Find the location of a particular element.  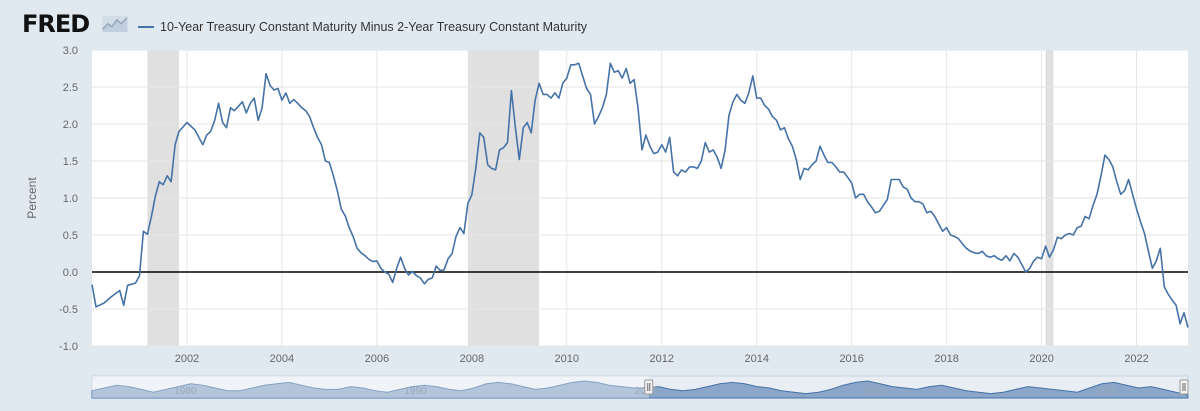

y-tick-label: -0.5 is located at coordinates (68, 310).